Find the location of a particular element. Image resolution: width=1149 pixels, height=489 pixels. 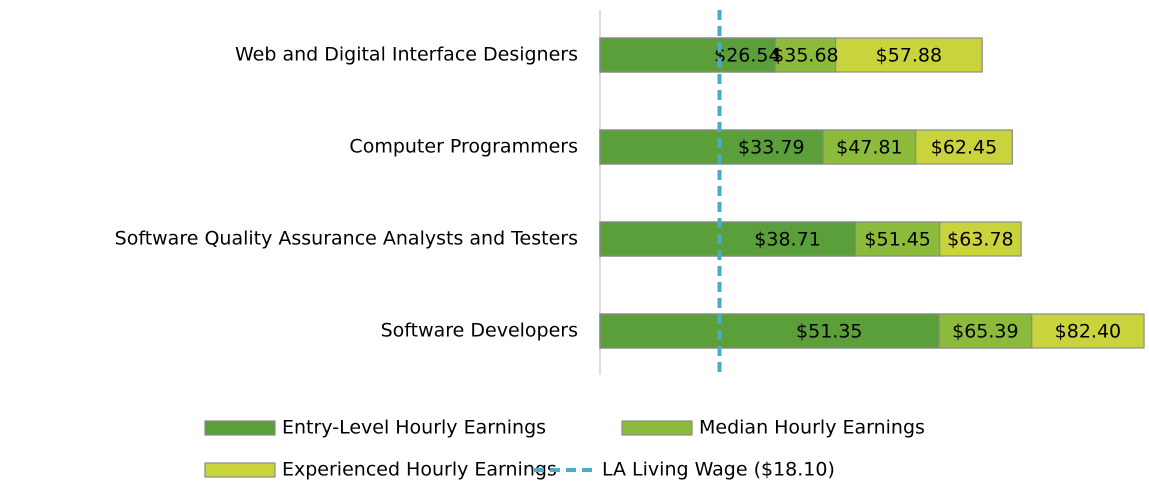

data-label: $38.71 is located at coordinates (787, 240).